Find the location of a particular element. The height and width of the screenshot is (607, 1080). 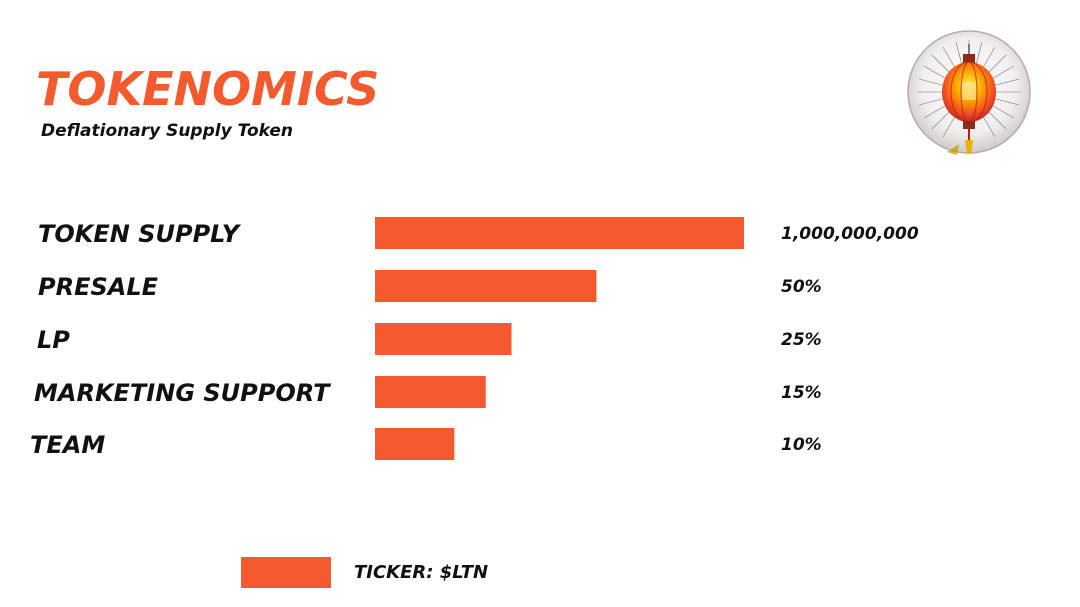

category-label: MARKETING SUPPORT is located at coordinates (182, 393).